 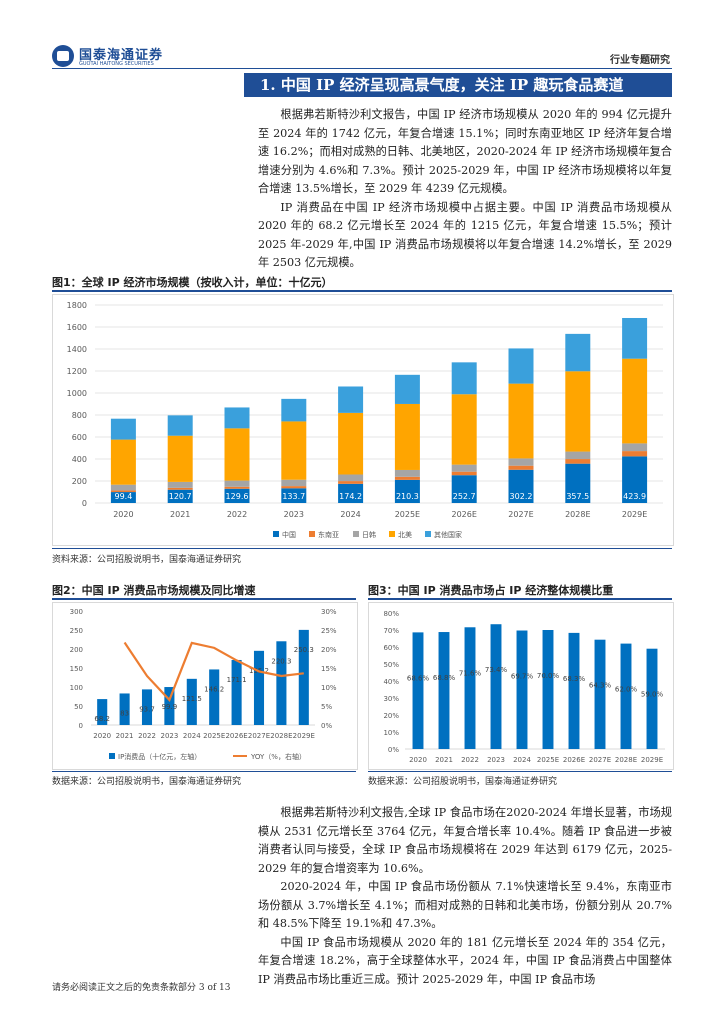 What do you see at coordinates (496, 670) in the screenshot?
I see `data-label: 73.4%` at bounding box center [496, 670].